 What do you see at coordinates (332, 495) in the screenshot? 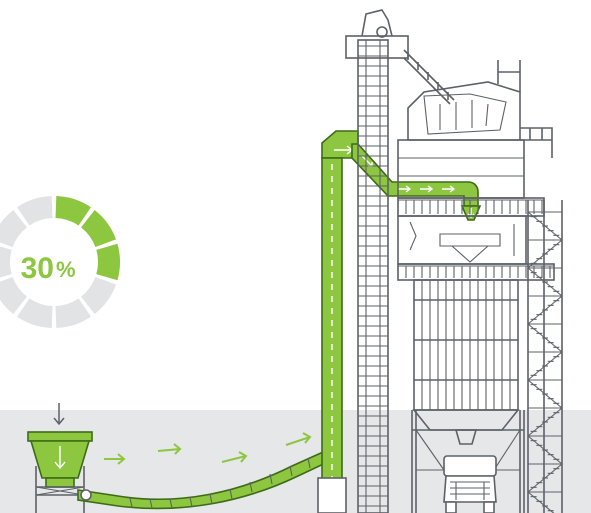
I see `elevator-foot` at bounding box center [332, 495].